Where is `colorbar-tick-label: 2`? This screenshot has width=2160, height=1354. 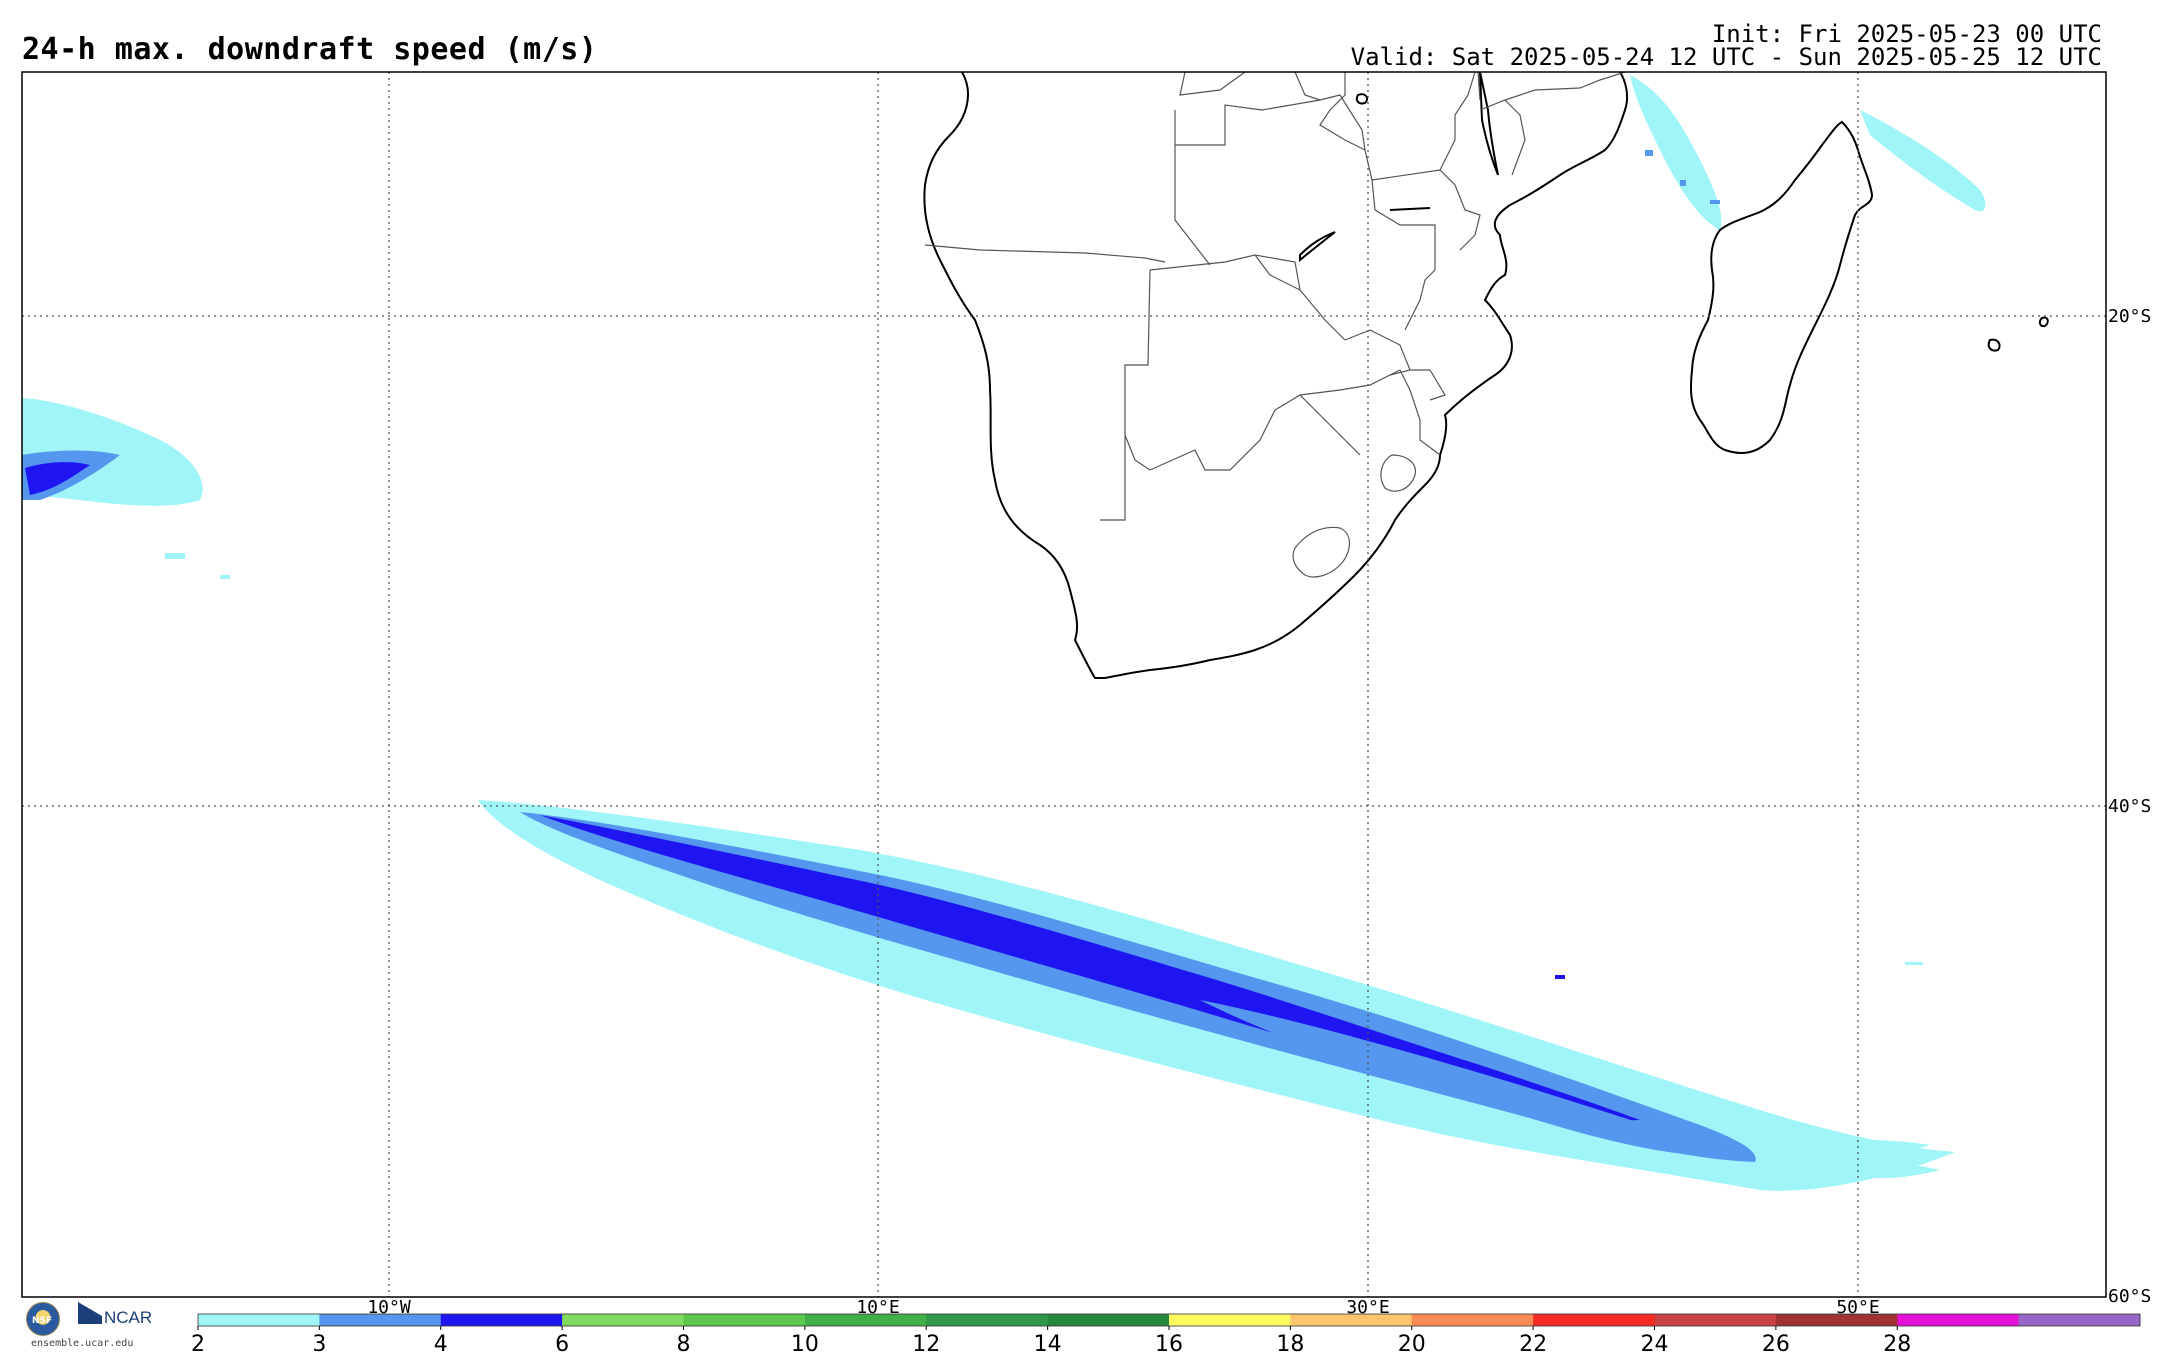 colorbar-tick-label: 2 is located at coordinates (198, 1343).